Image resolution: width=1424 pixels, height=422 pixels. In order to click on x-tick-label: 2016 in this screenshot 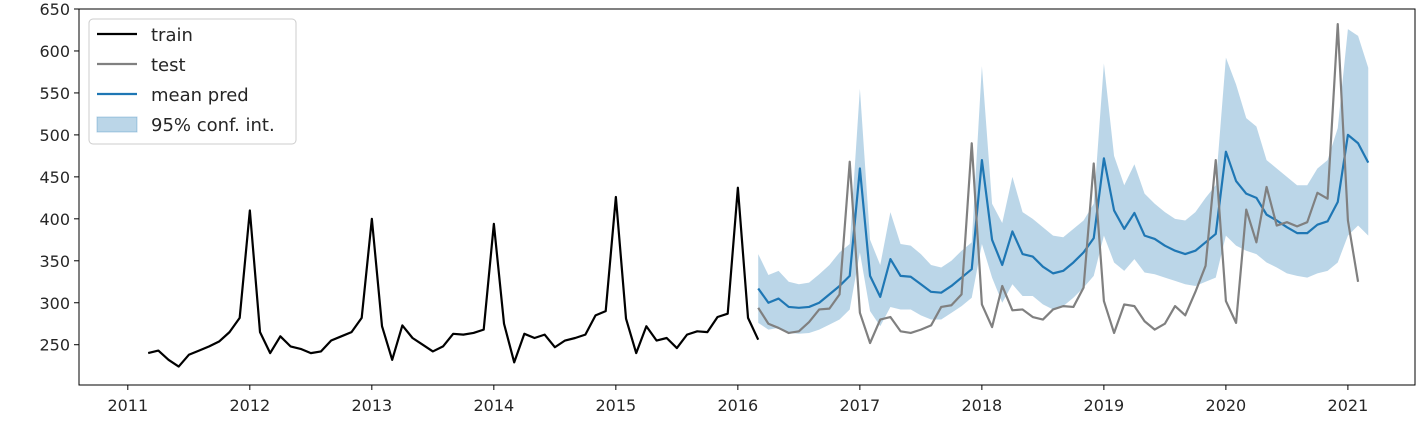, I will do `click(737, 405)`.